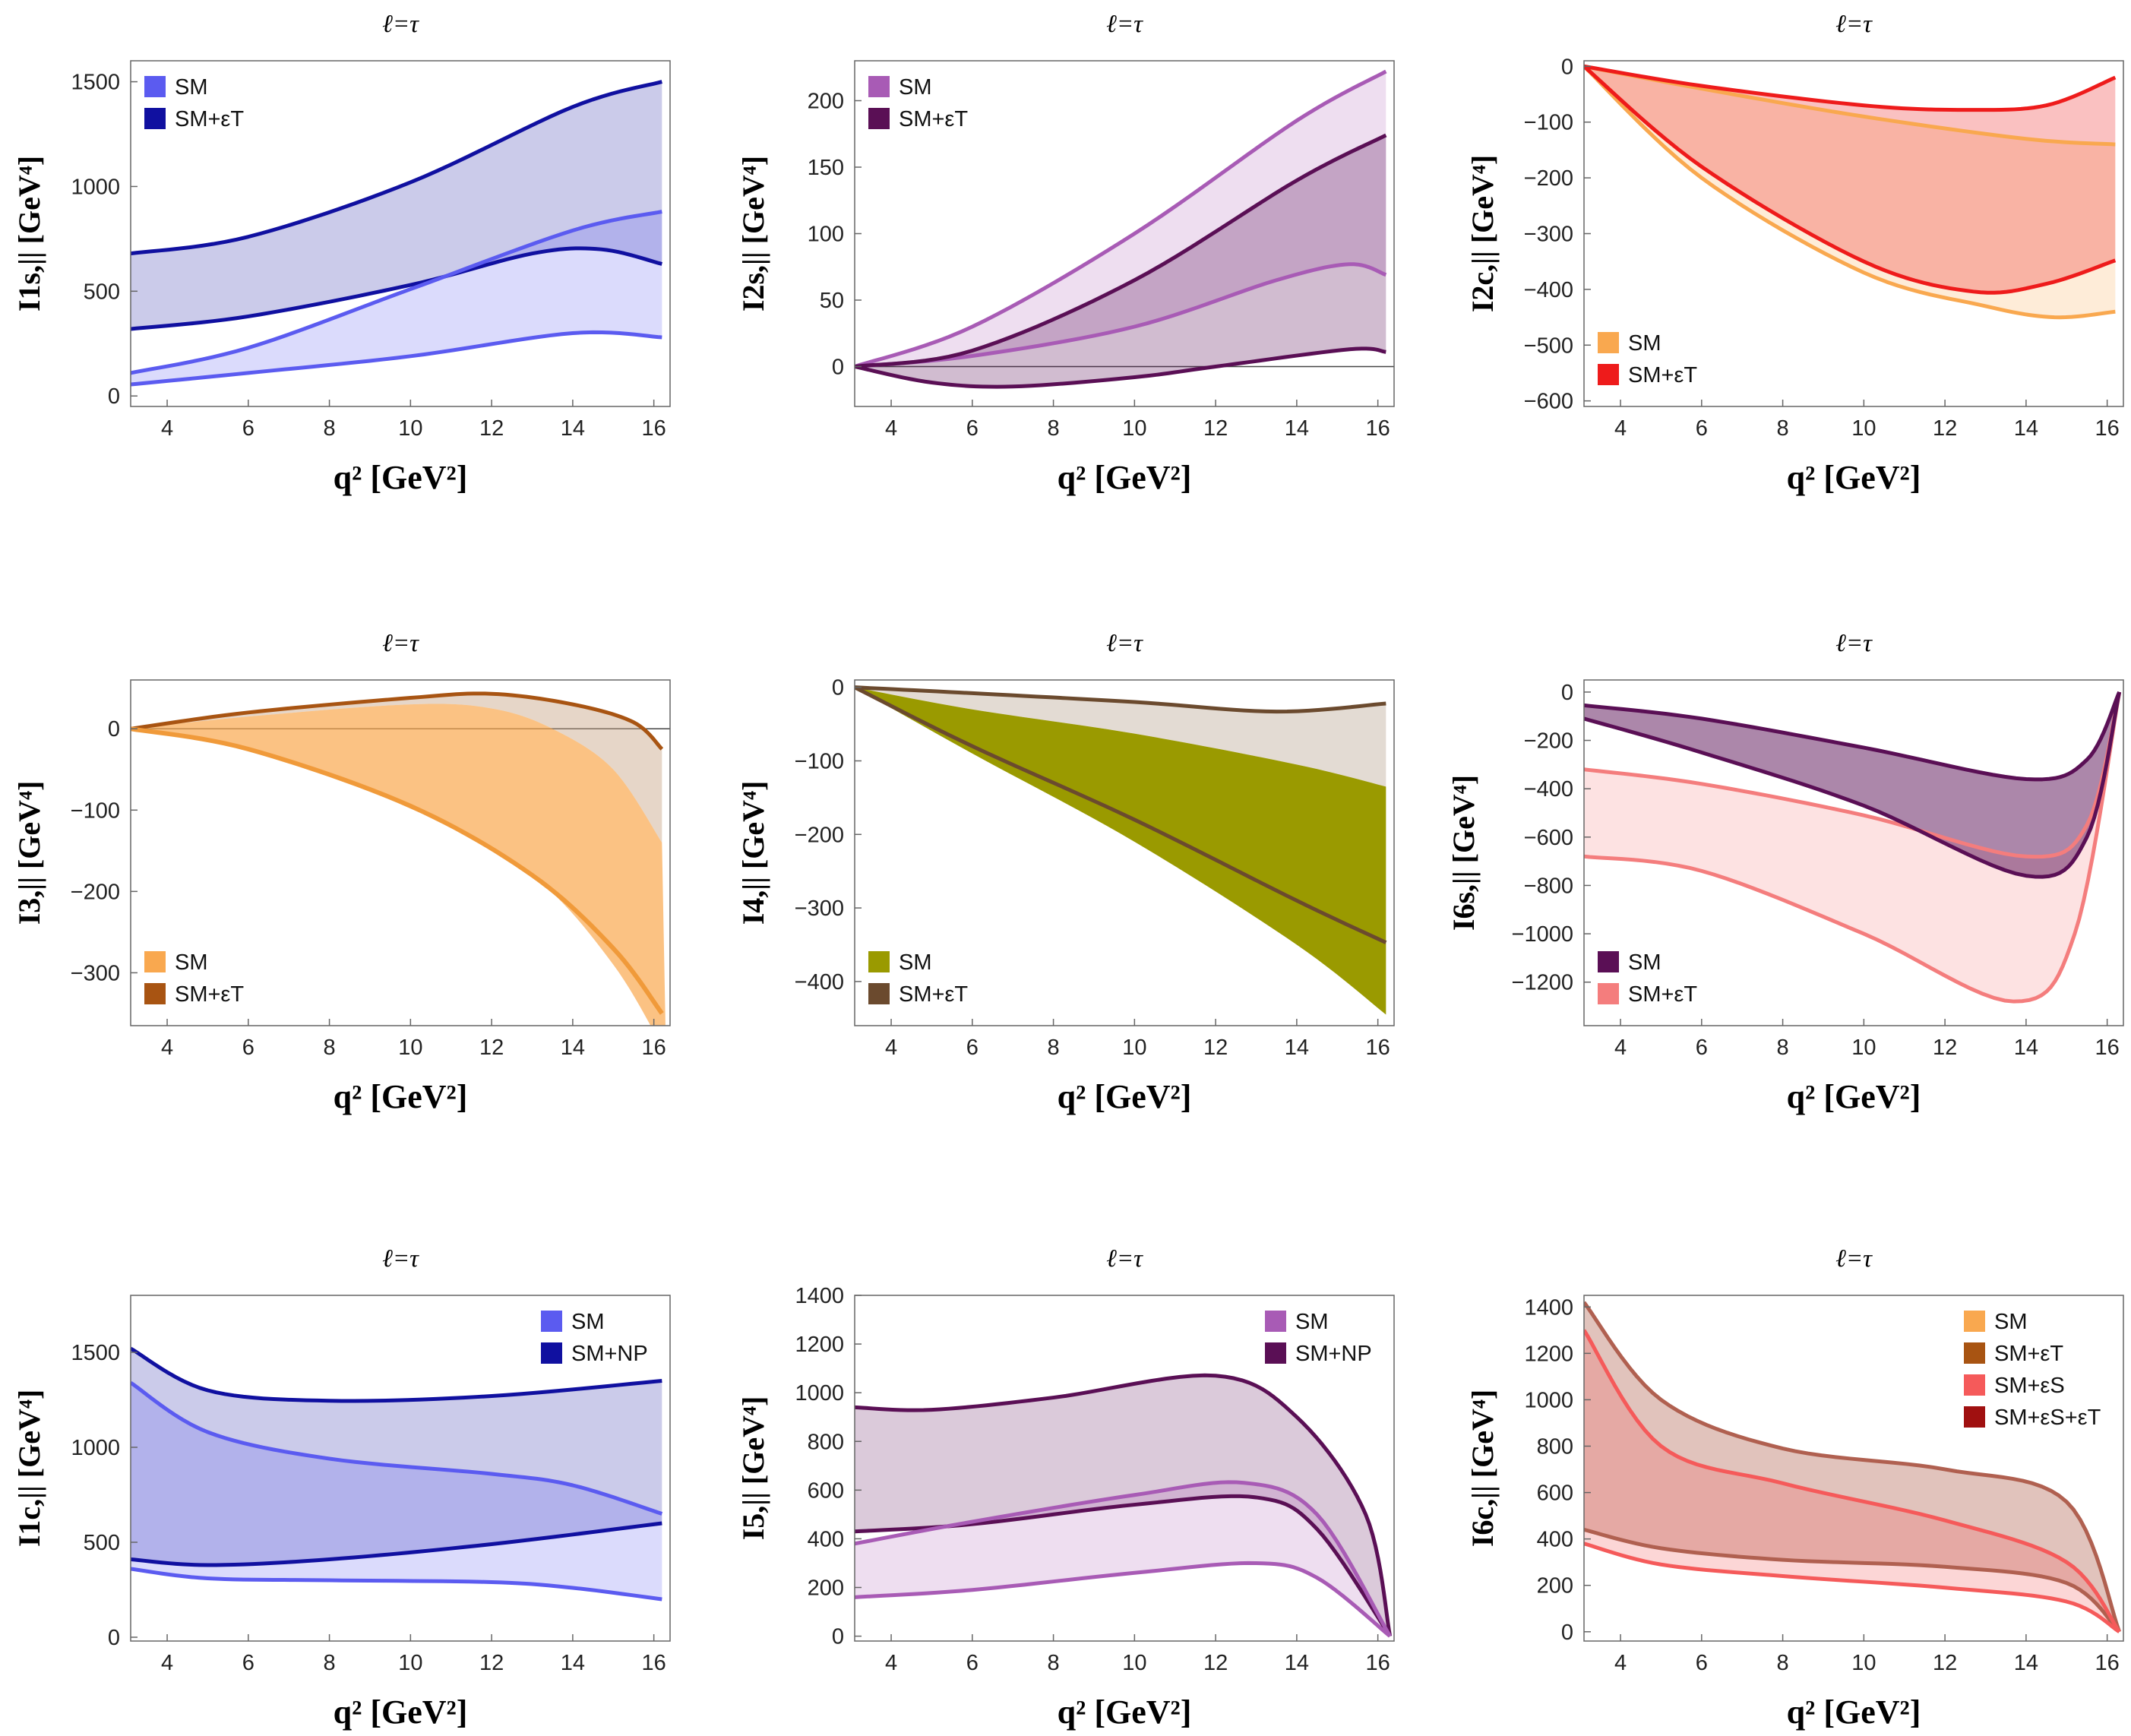 Image resolution: width=2131 pixels, height=1736 pixels. I want to click on y-tick-label: 600, so click(826, 1490).